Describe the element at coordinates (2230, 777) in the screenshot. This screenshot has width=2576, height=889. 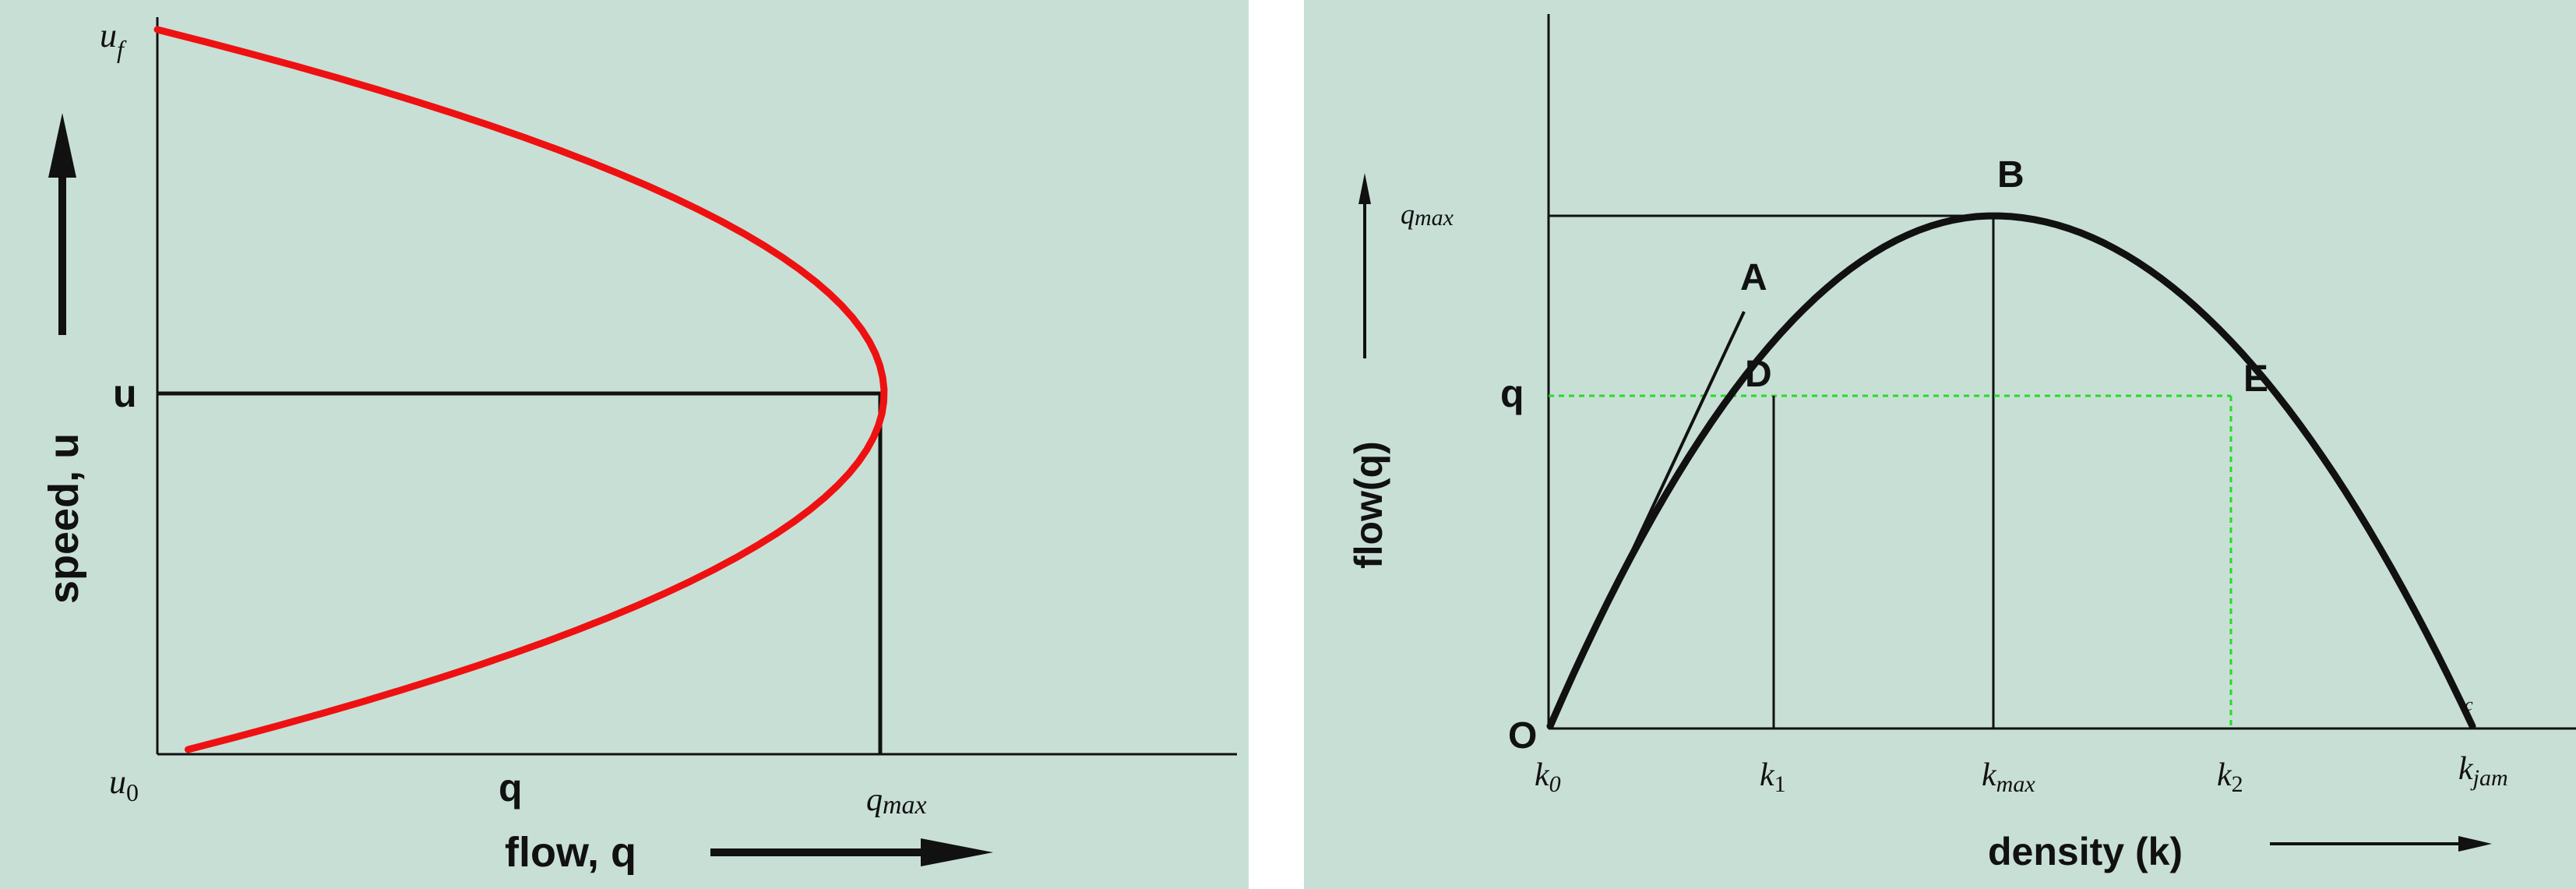
I see `tick-label-k2: k2` at that location.